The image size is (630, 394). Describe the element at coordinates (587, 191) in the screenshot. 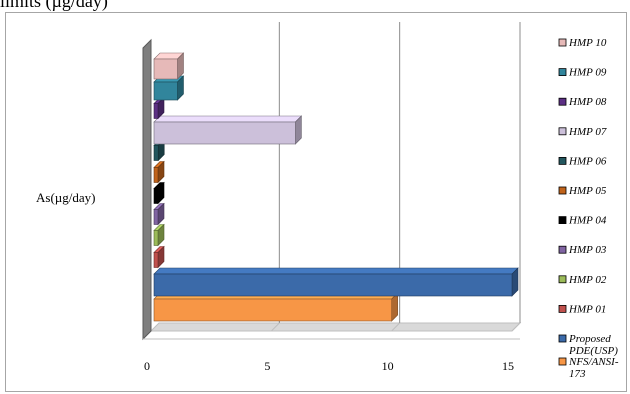

I see `legend-label: HMP 05` at that location.